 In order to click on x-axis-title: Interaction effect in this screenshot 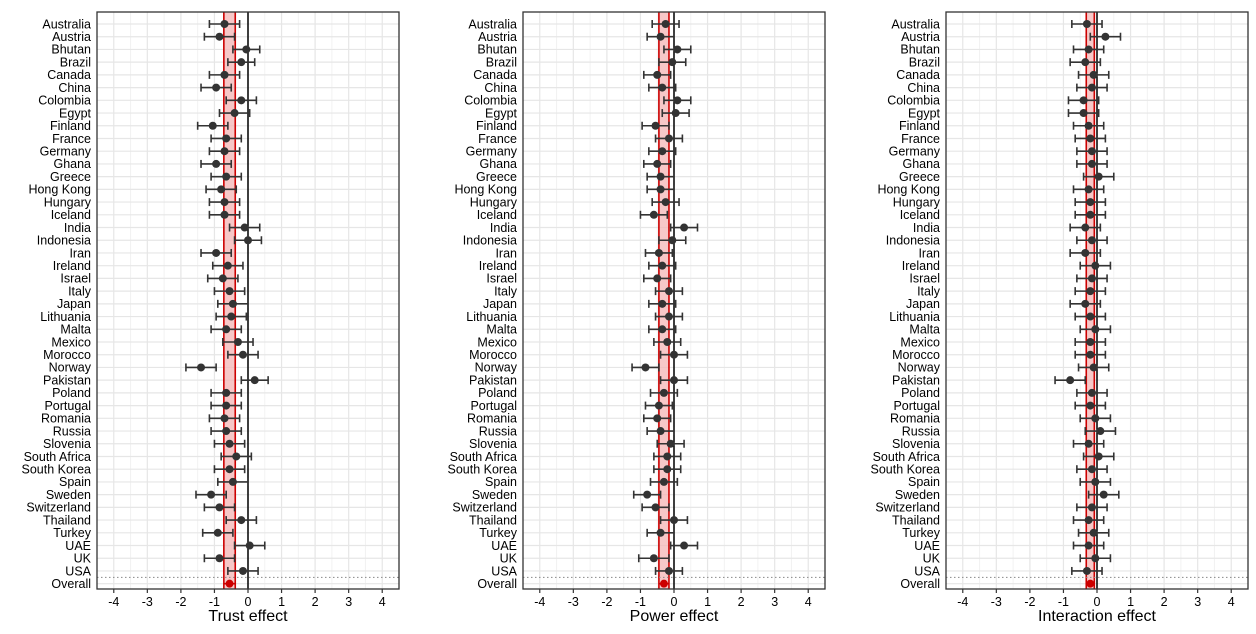, I will do `click(1097, 616)`.